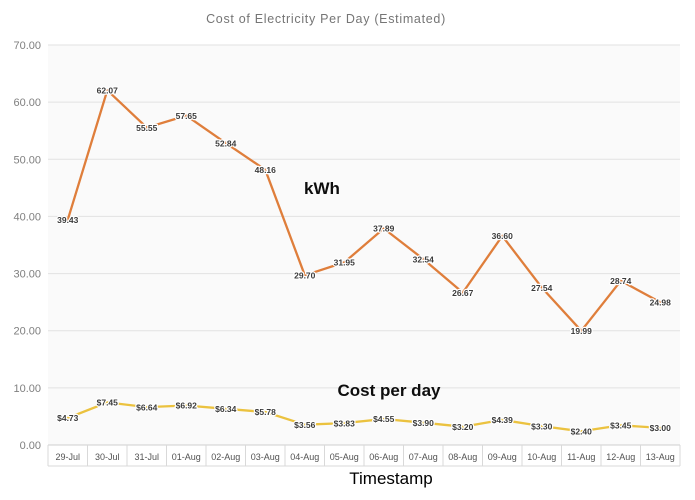  I want to click on y-axis-tick-label: 0.00, so click(30, 446).